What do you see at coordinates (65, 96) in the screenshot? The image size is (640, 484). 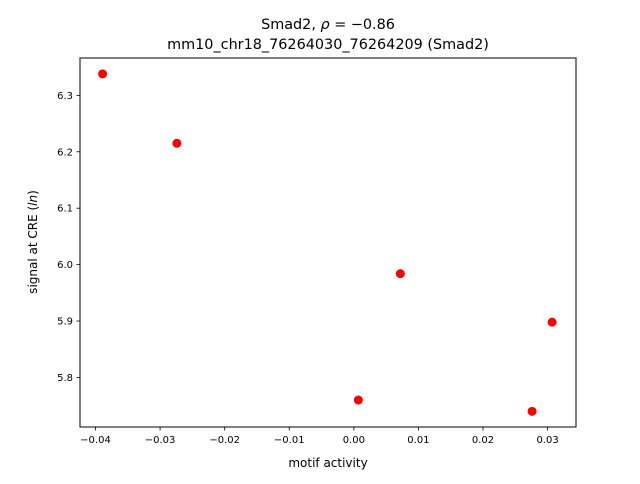 I see `y-tick-label: 6.3` at bounding box center [65, 96].